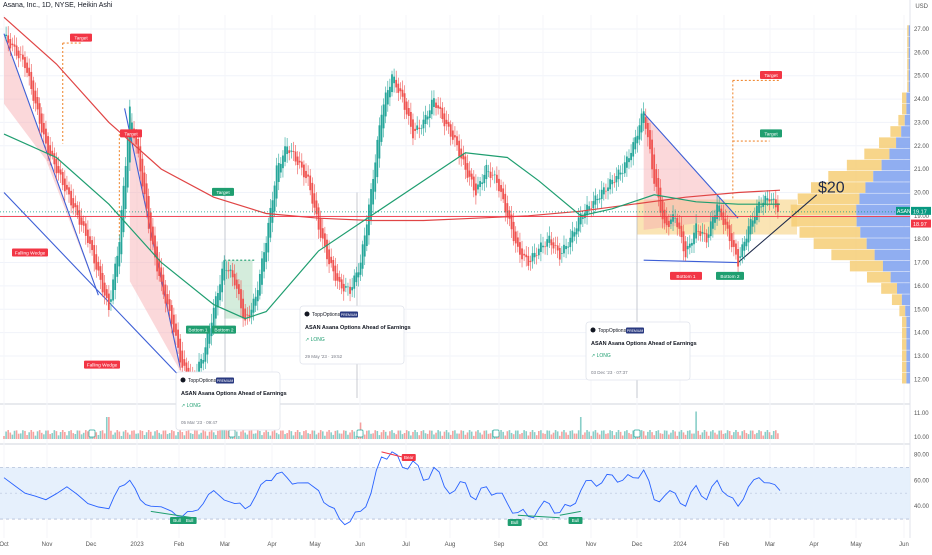 This screenshot has height=555, width=932. What do you see at coordinates (770, 545) in the screenshot?
I see `time-tick-label: Mar` at bounding box center [770, 545].